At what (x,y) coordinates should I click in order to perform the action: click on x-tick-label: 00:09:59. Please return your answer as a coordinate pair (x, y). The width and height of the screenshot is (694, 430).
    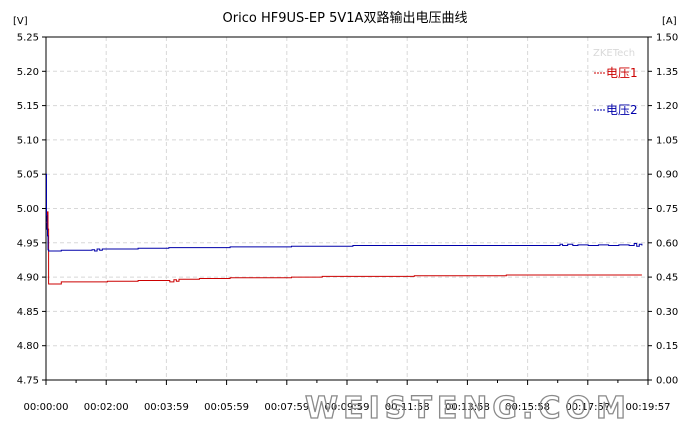
    Looking at the image, I should click on (347, 407).